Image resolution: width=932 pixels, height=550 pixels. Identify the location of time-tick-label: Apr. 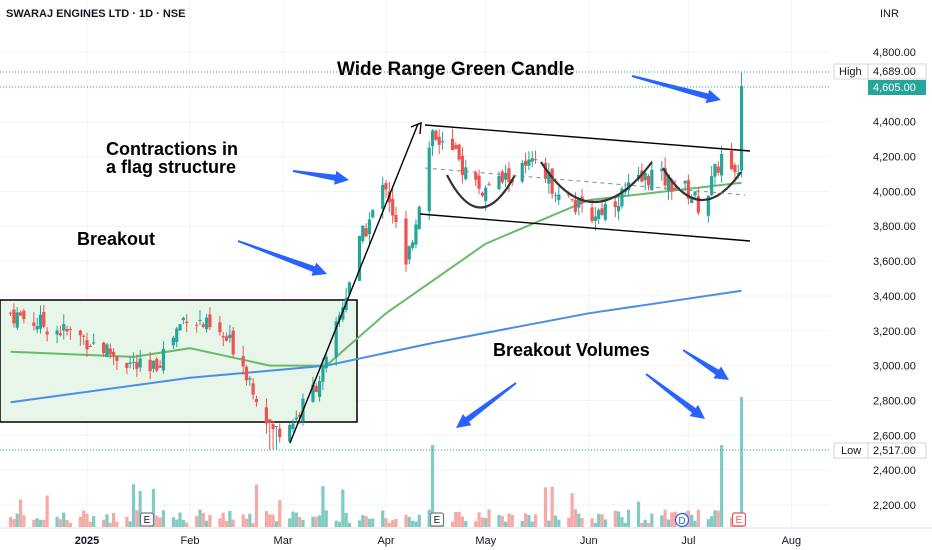
(385, 541).